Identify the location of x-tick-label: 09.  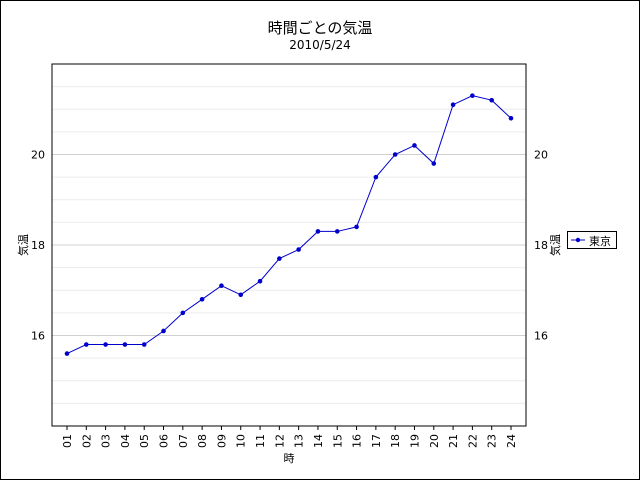
(221, 441).